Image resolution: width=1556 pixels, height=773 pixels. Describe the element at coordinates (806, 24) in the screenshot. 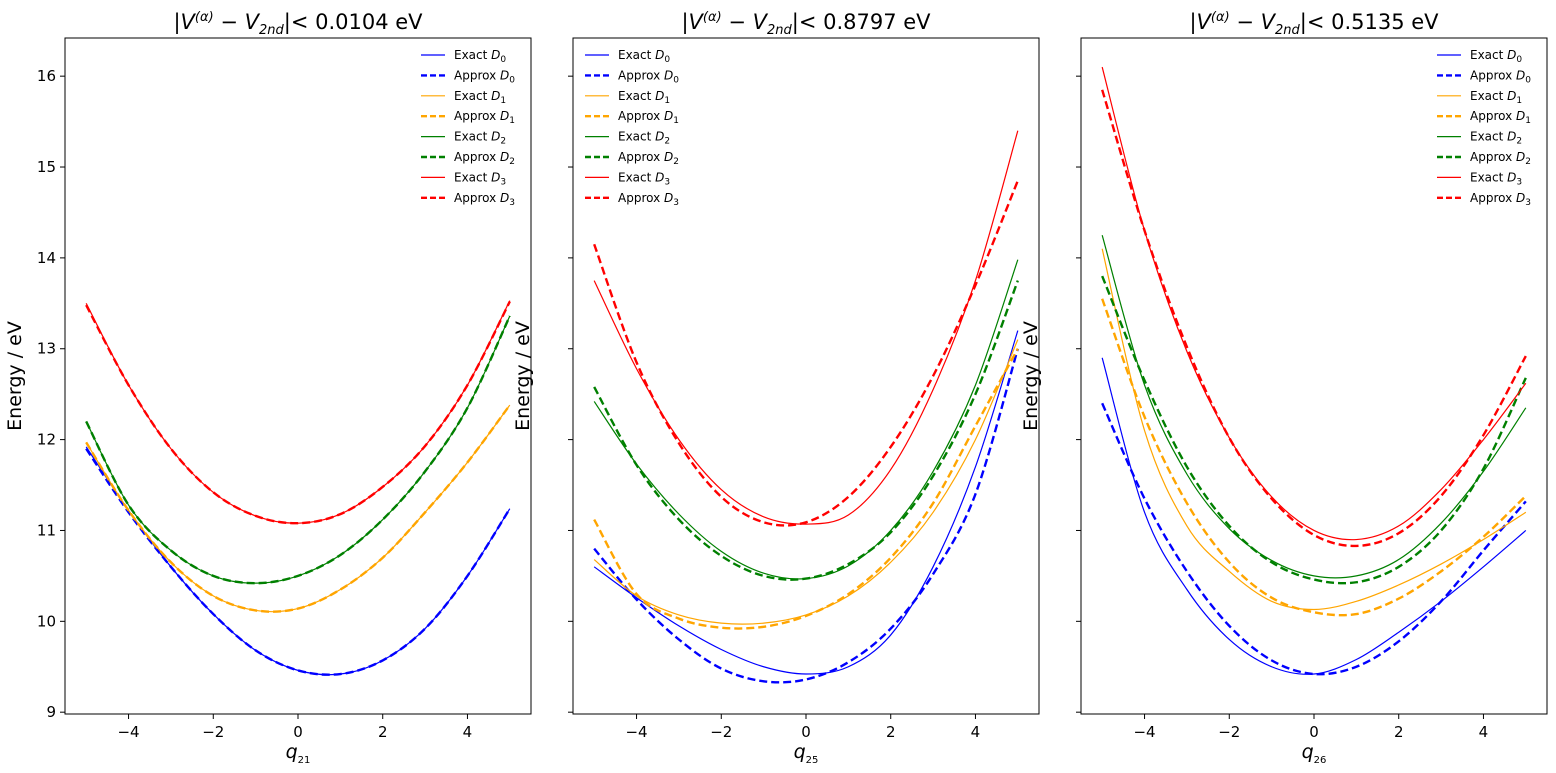

I see `subplot-title: |V(α) − V2nd|< 0.8797 eV` at that location.